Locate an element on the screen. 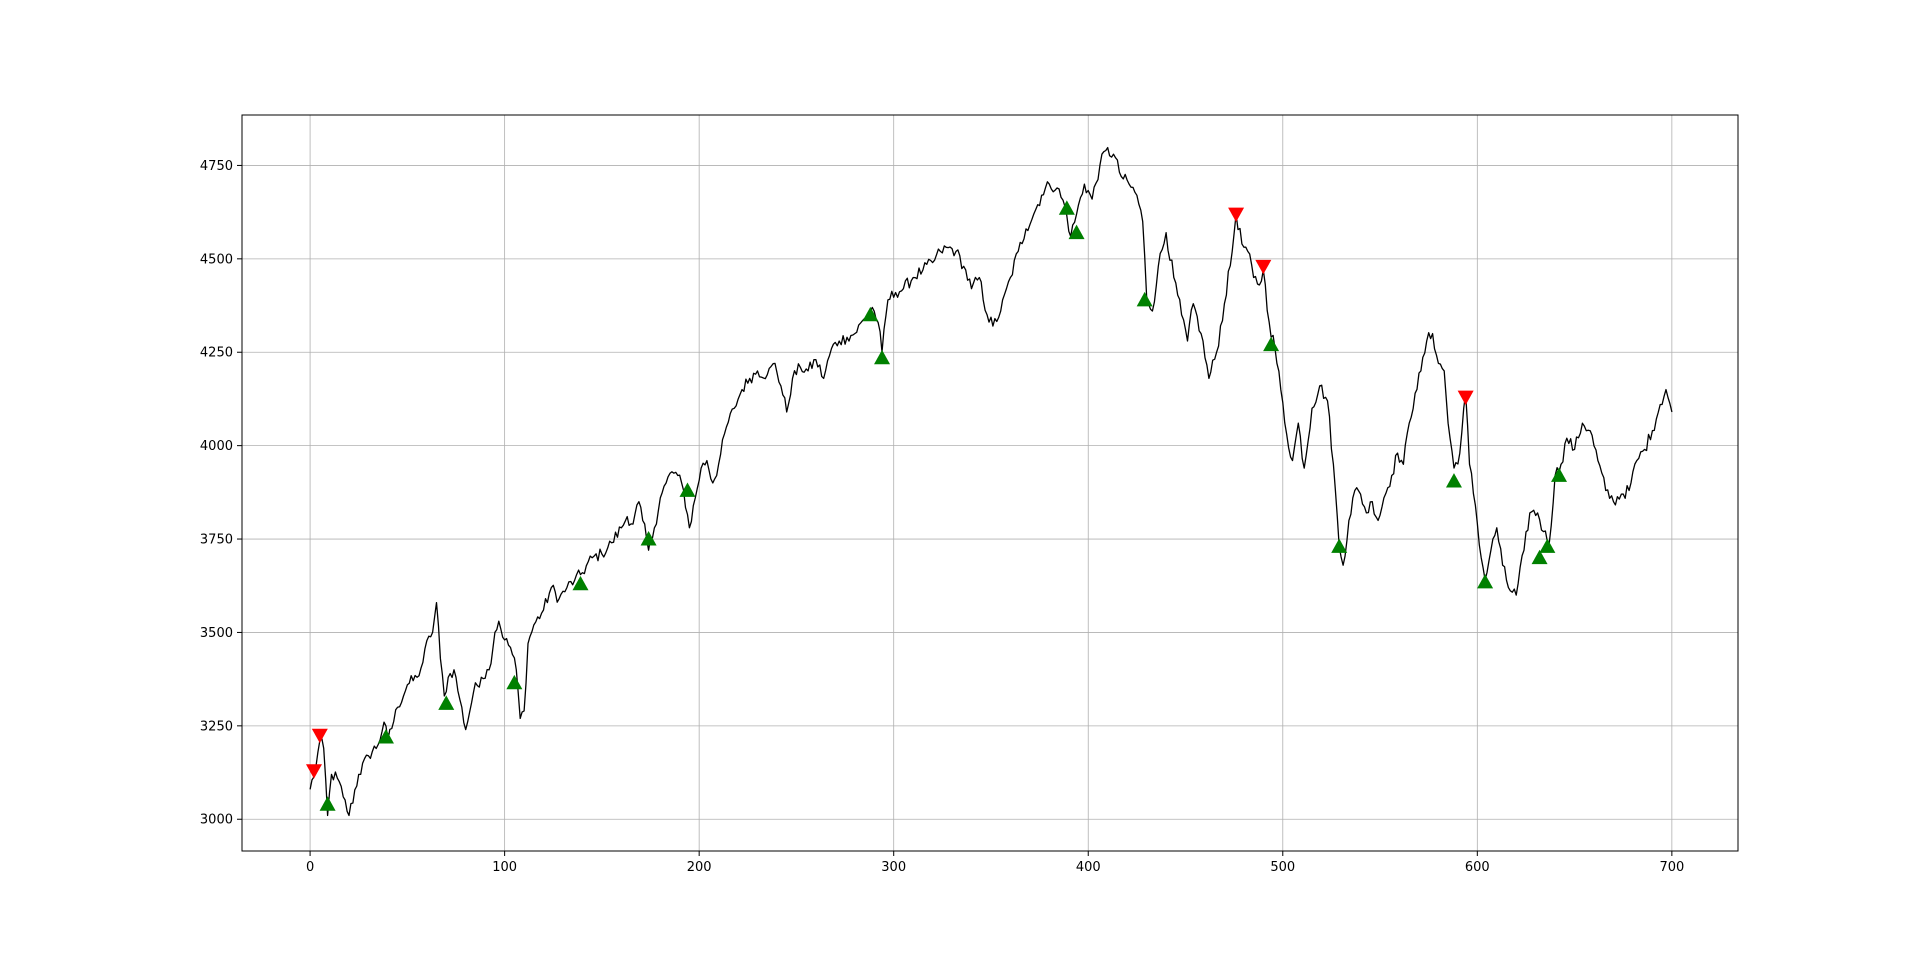 The image size is (1920, 956). x-tick-label: 500 is located at coordinates (1282, 867).